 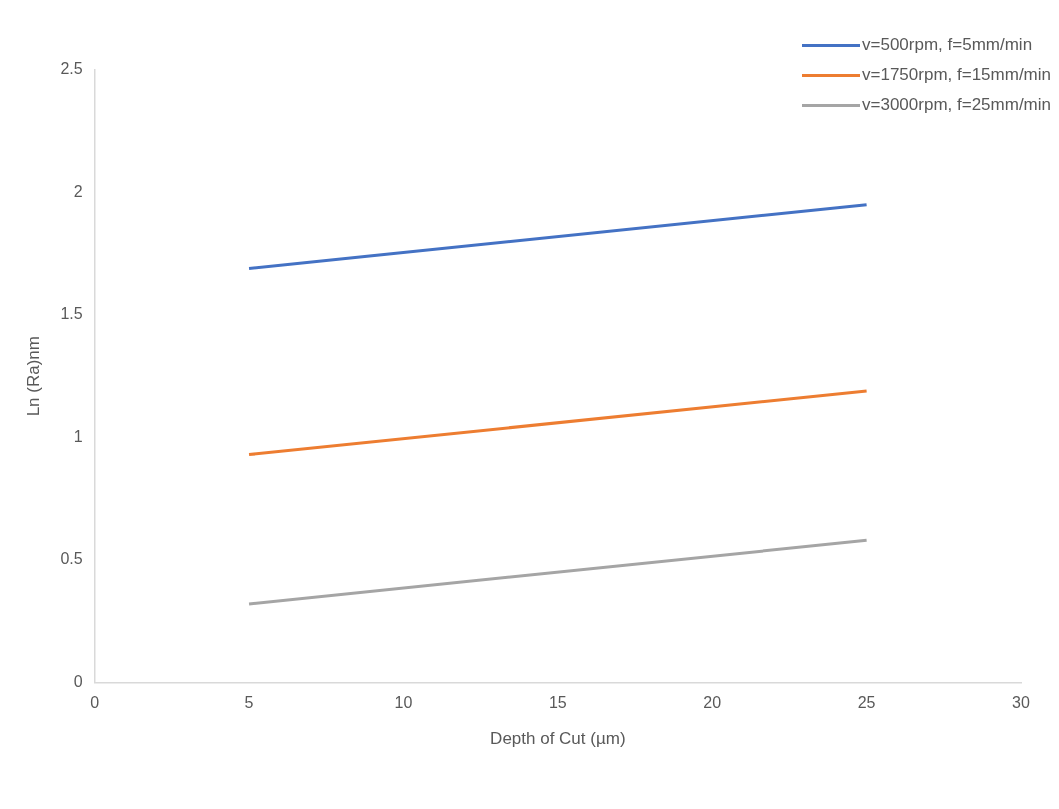 What do you see at coordinates (71, 69) in the screenshot?
I see `y-tick-label: 2.5` at bounding box center [71, 69].